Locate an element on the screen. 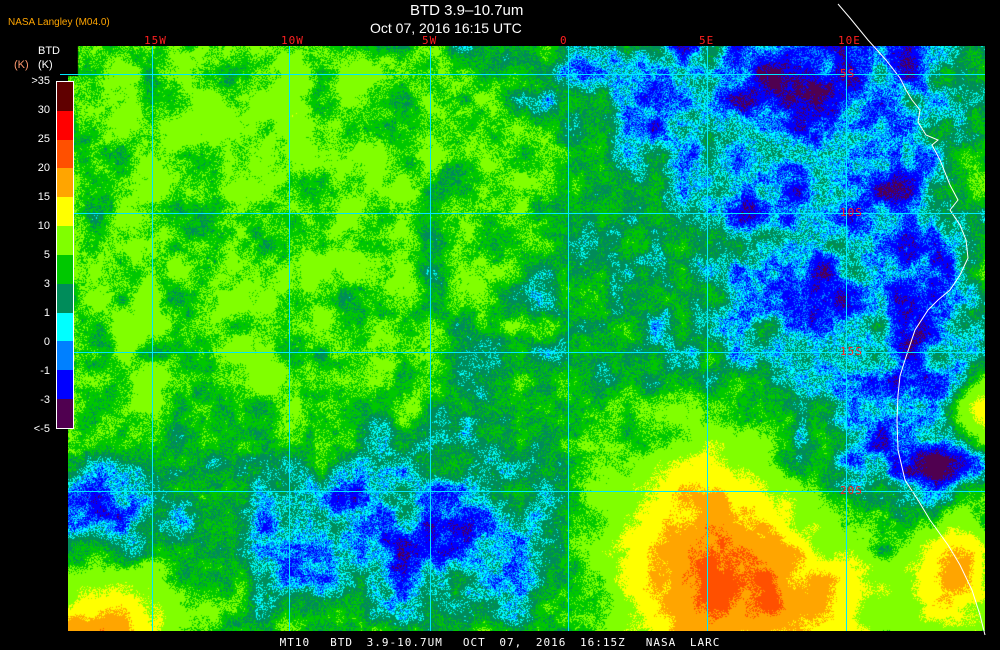 The width and height of the screenshot is (1000, 650). legend-tick-label: -1 is located at coordinates (45, 371).